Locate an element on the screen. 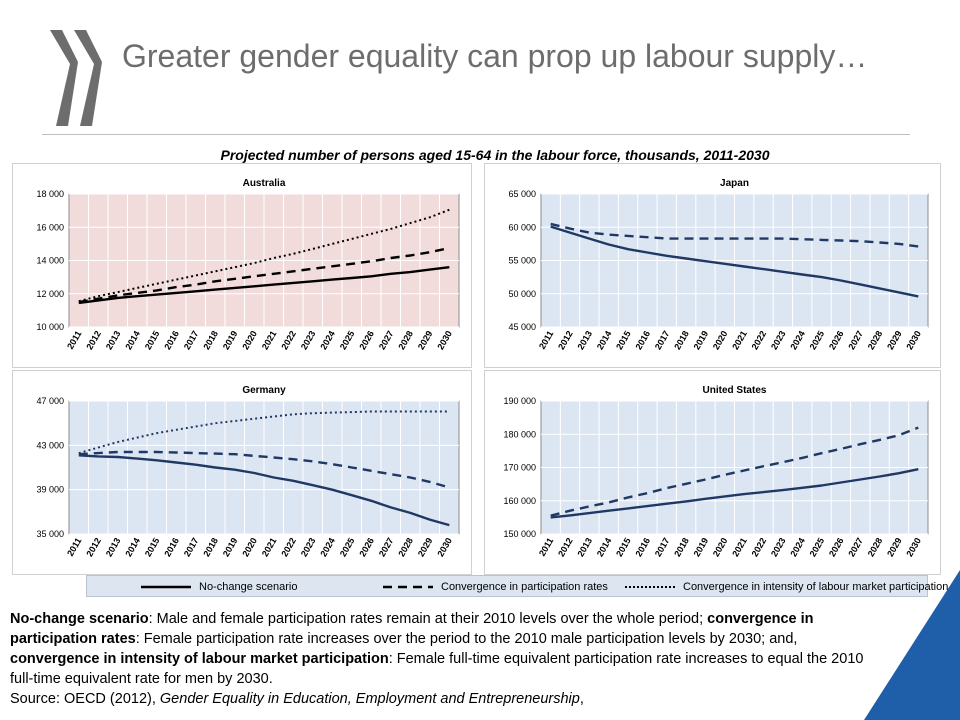 The height and width of the screenshot is (720, 960). x-tick-label: 2012 is located at coordinates (565, 547).